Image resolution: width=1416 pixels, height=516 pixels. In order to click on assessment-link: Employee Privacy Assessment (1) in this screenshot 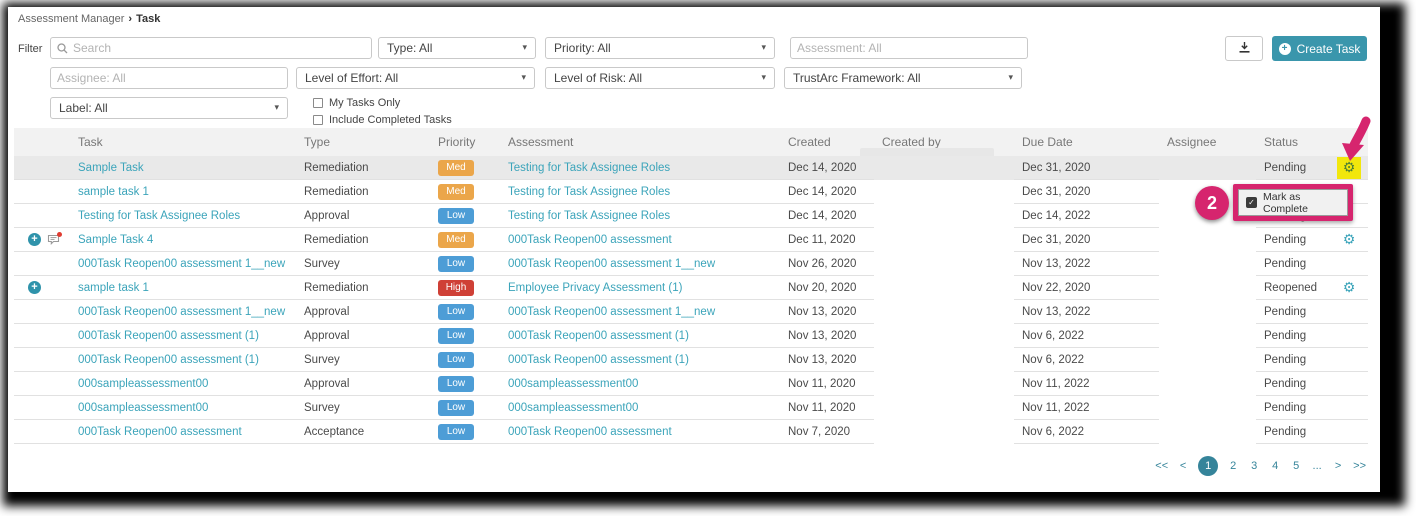, I will do `click(595, 287)`.